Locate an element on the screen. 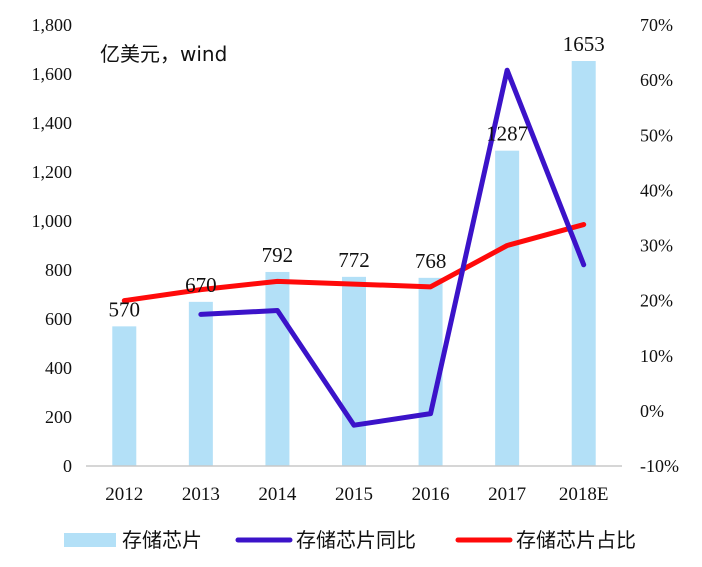 This screenshot has width=702, height=567. y-right-tick: 40% is located at coordinates (656, 190).